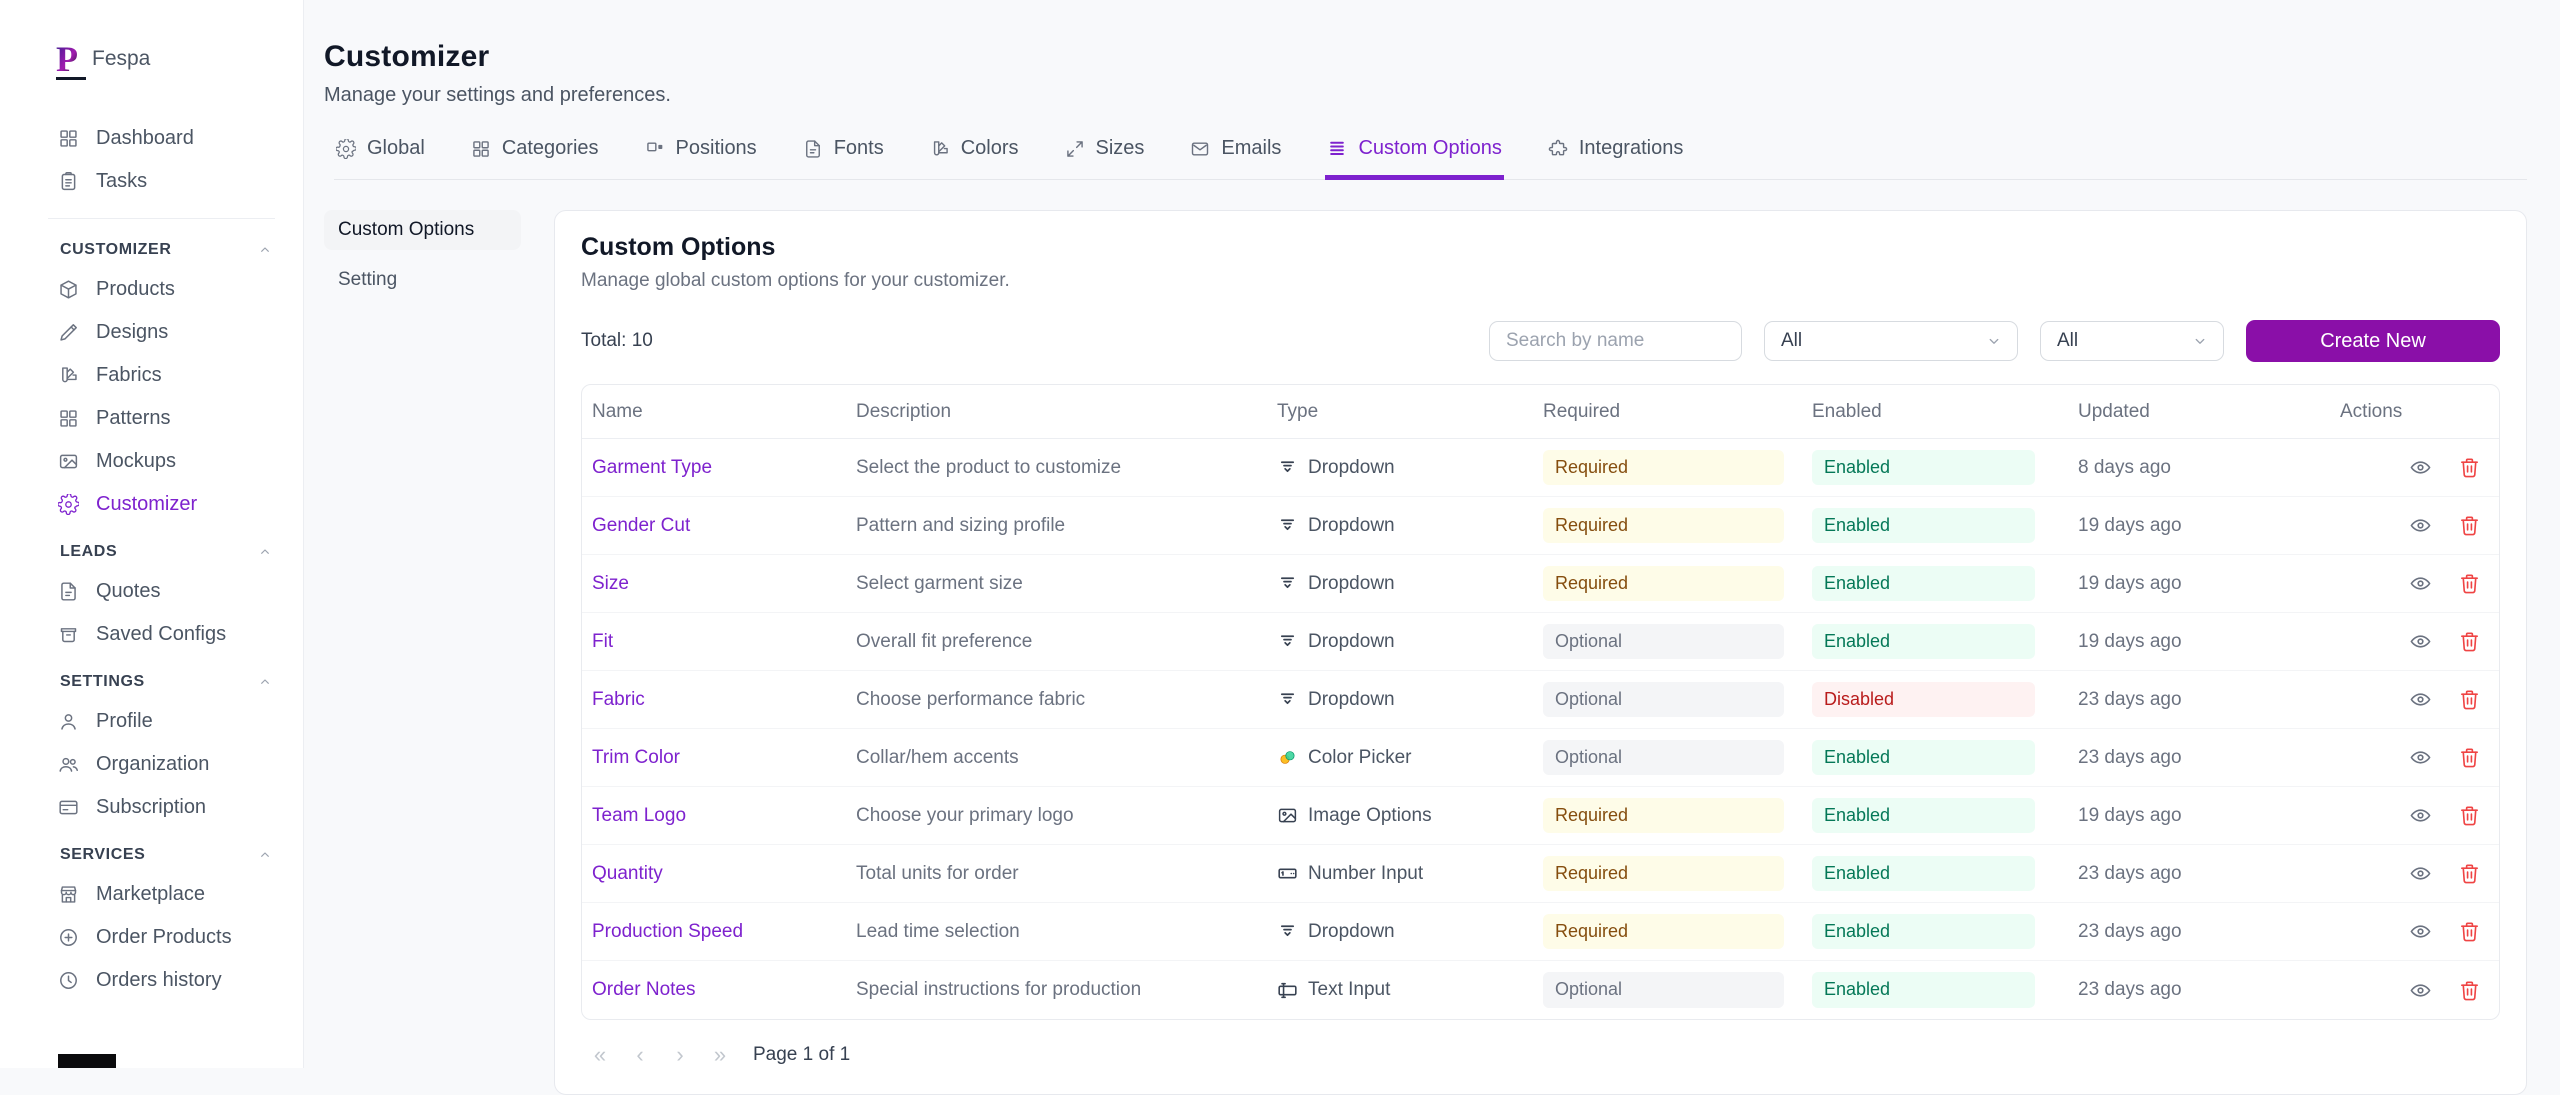  Describe the element at coordinates (618, 699) in the screenshot. I see `option-name-link: Fabric` at that location.